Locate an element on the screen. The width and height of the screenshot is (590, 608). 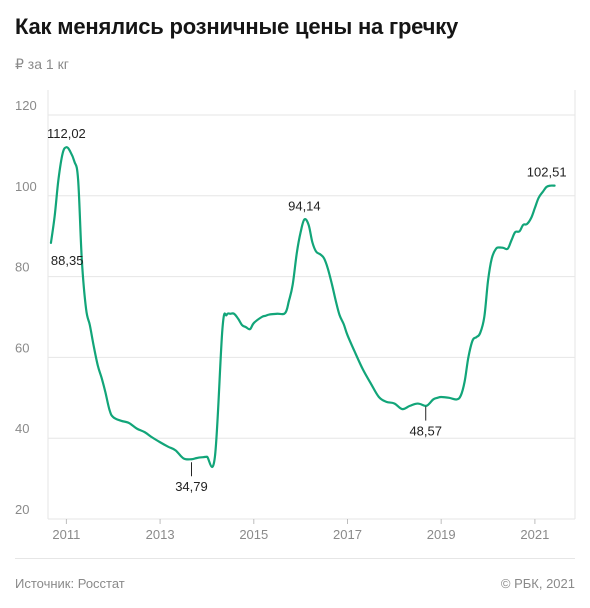
annotation-label: 88,35 is located at coordinates (67, 260).